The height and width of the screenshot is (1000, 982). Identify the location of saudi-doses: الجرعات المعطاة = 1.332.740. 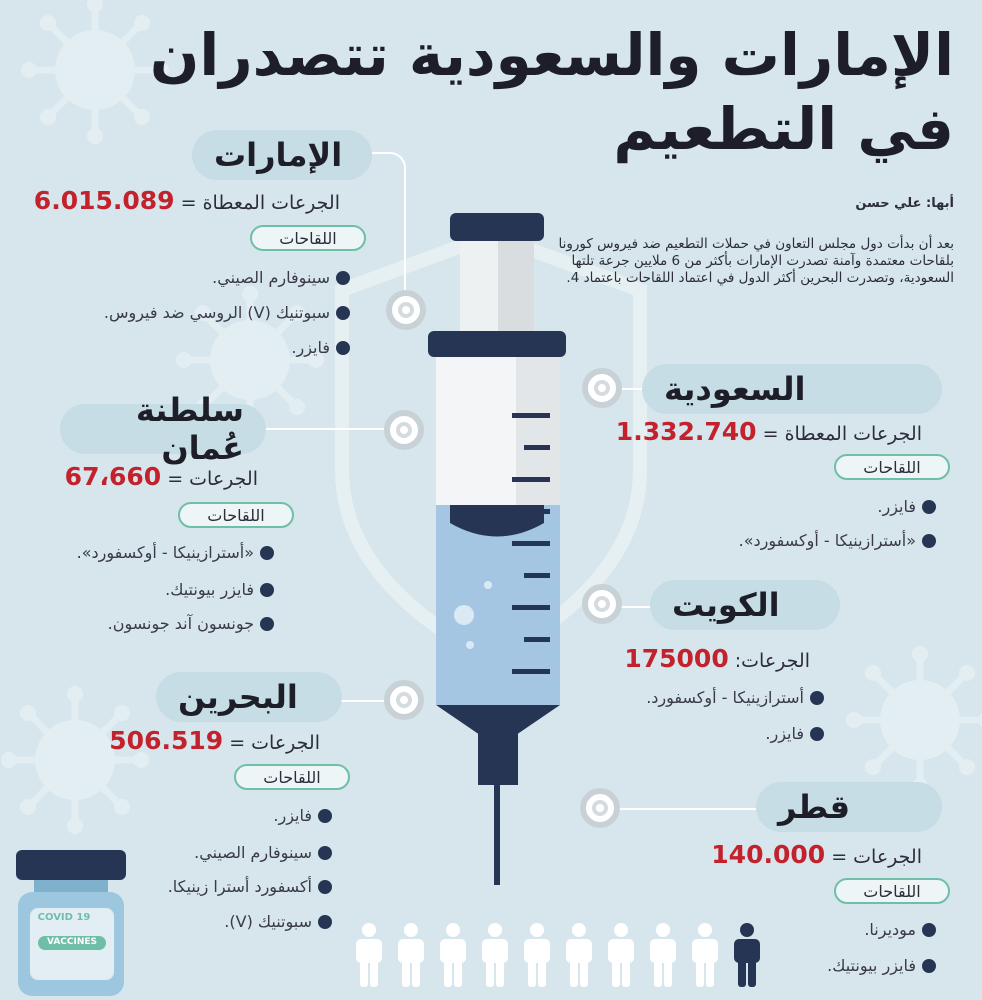
(768, 431).